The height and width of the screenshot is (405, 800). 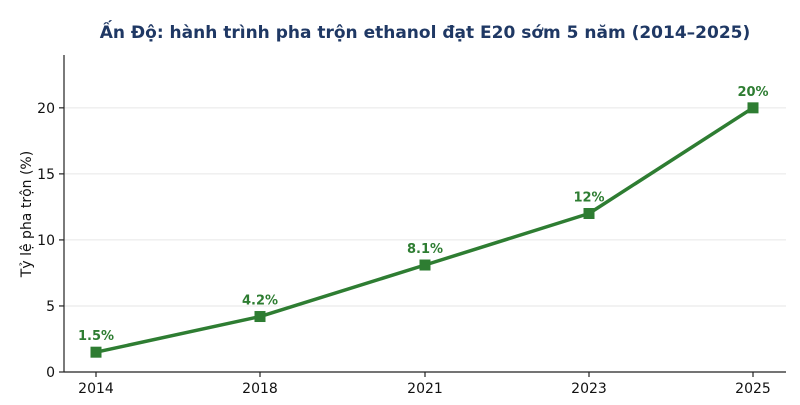 What do you see at coordinates (588, 198) in the screenshot?
I see `data-label: 12%` at bounding box center [588, 198].